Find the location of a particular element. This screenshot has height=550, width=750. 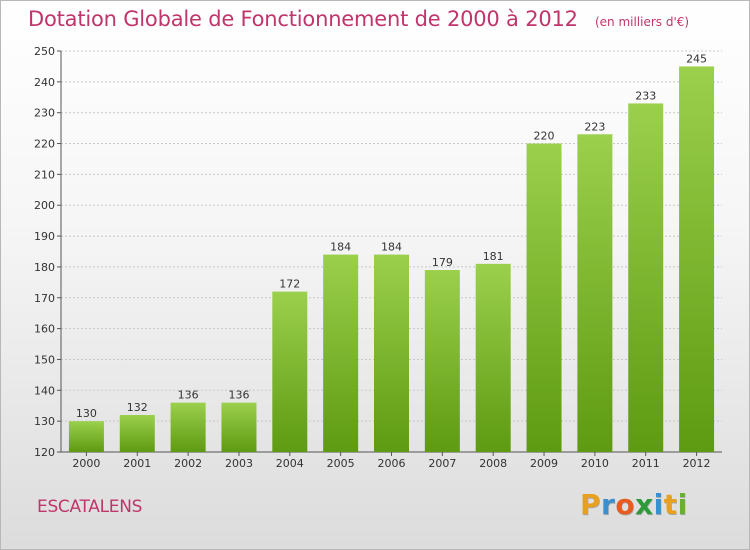

bar-value-label: 245 is located at coordinates (696, 58).